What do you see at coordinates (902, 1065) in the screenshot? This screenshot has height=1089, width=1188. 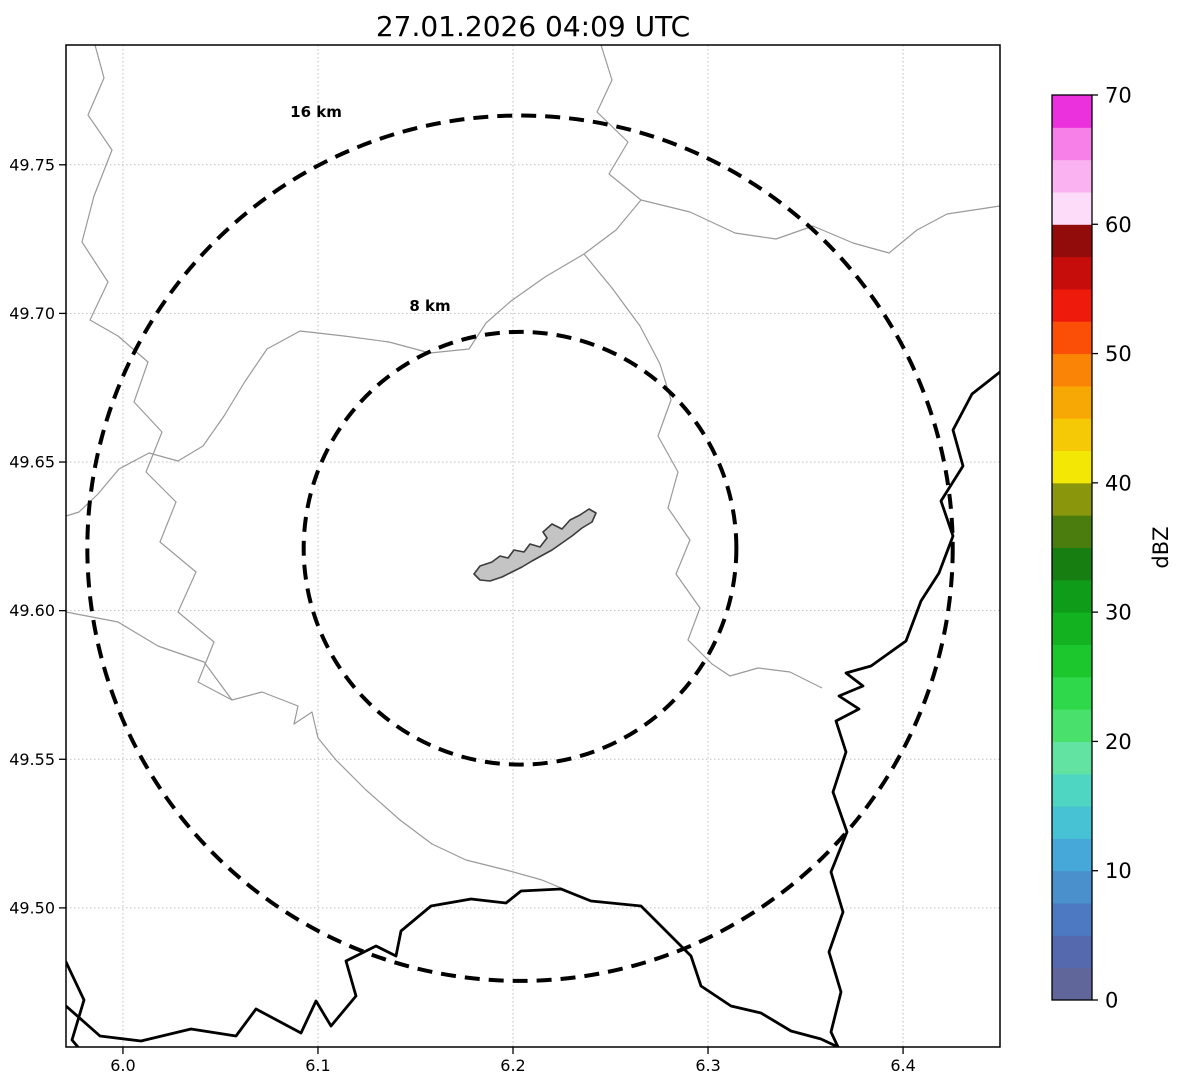 I see `x-tick-label: 6.4` at bounding box center [902, 1065].